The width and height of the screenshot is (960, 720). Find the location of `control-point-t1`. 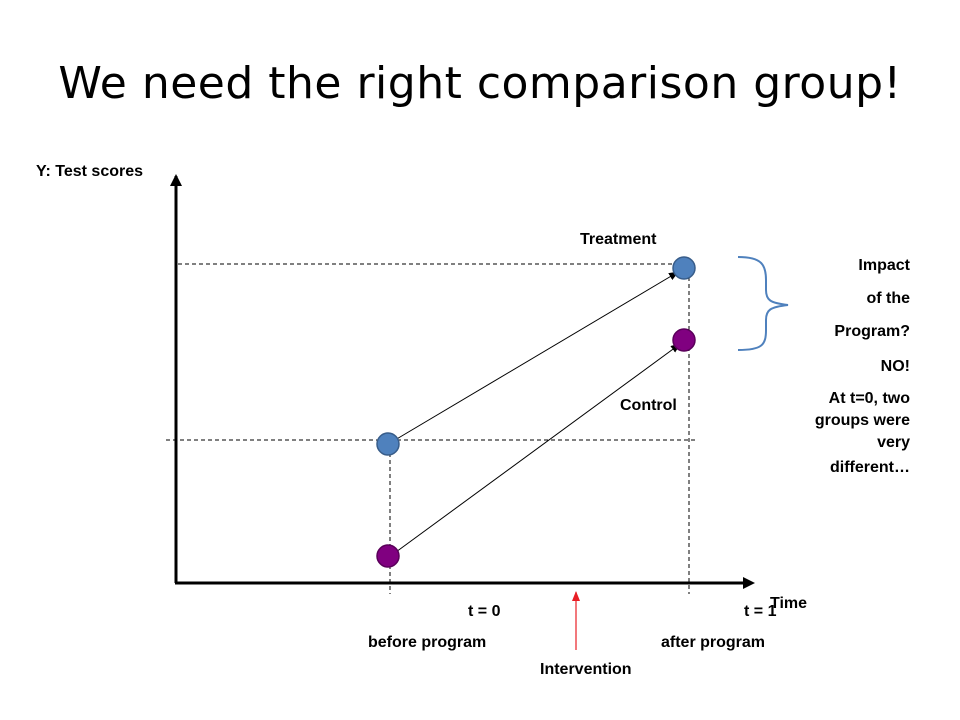

control-point-t1 is located at coordinates (684, 340).